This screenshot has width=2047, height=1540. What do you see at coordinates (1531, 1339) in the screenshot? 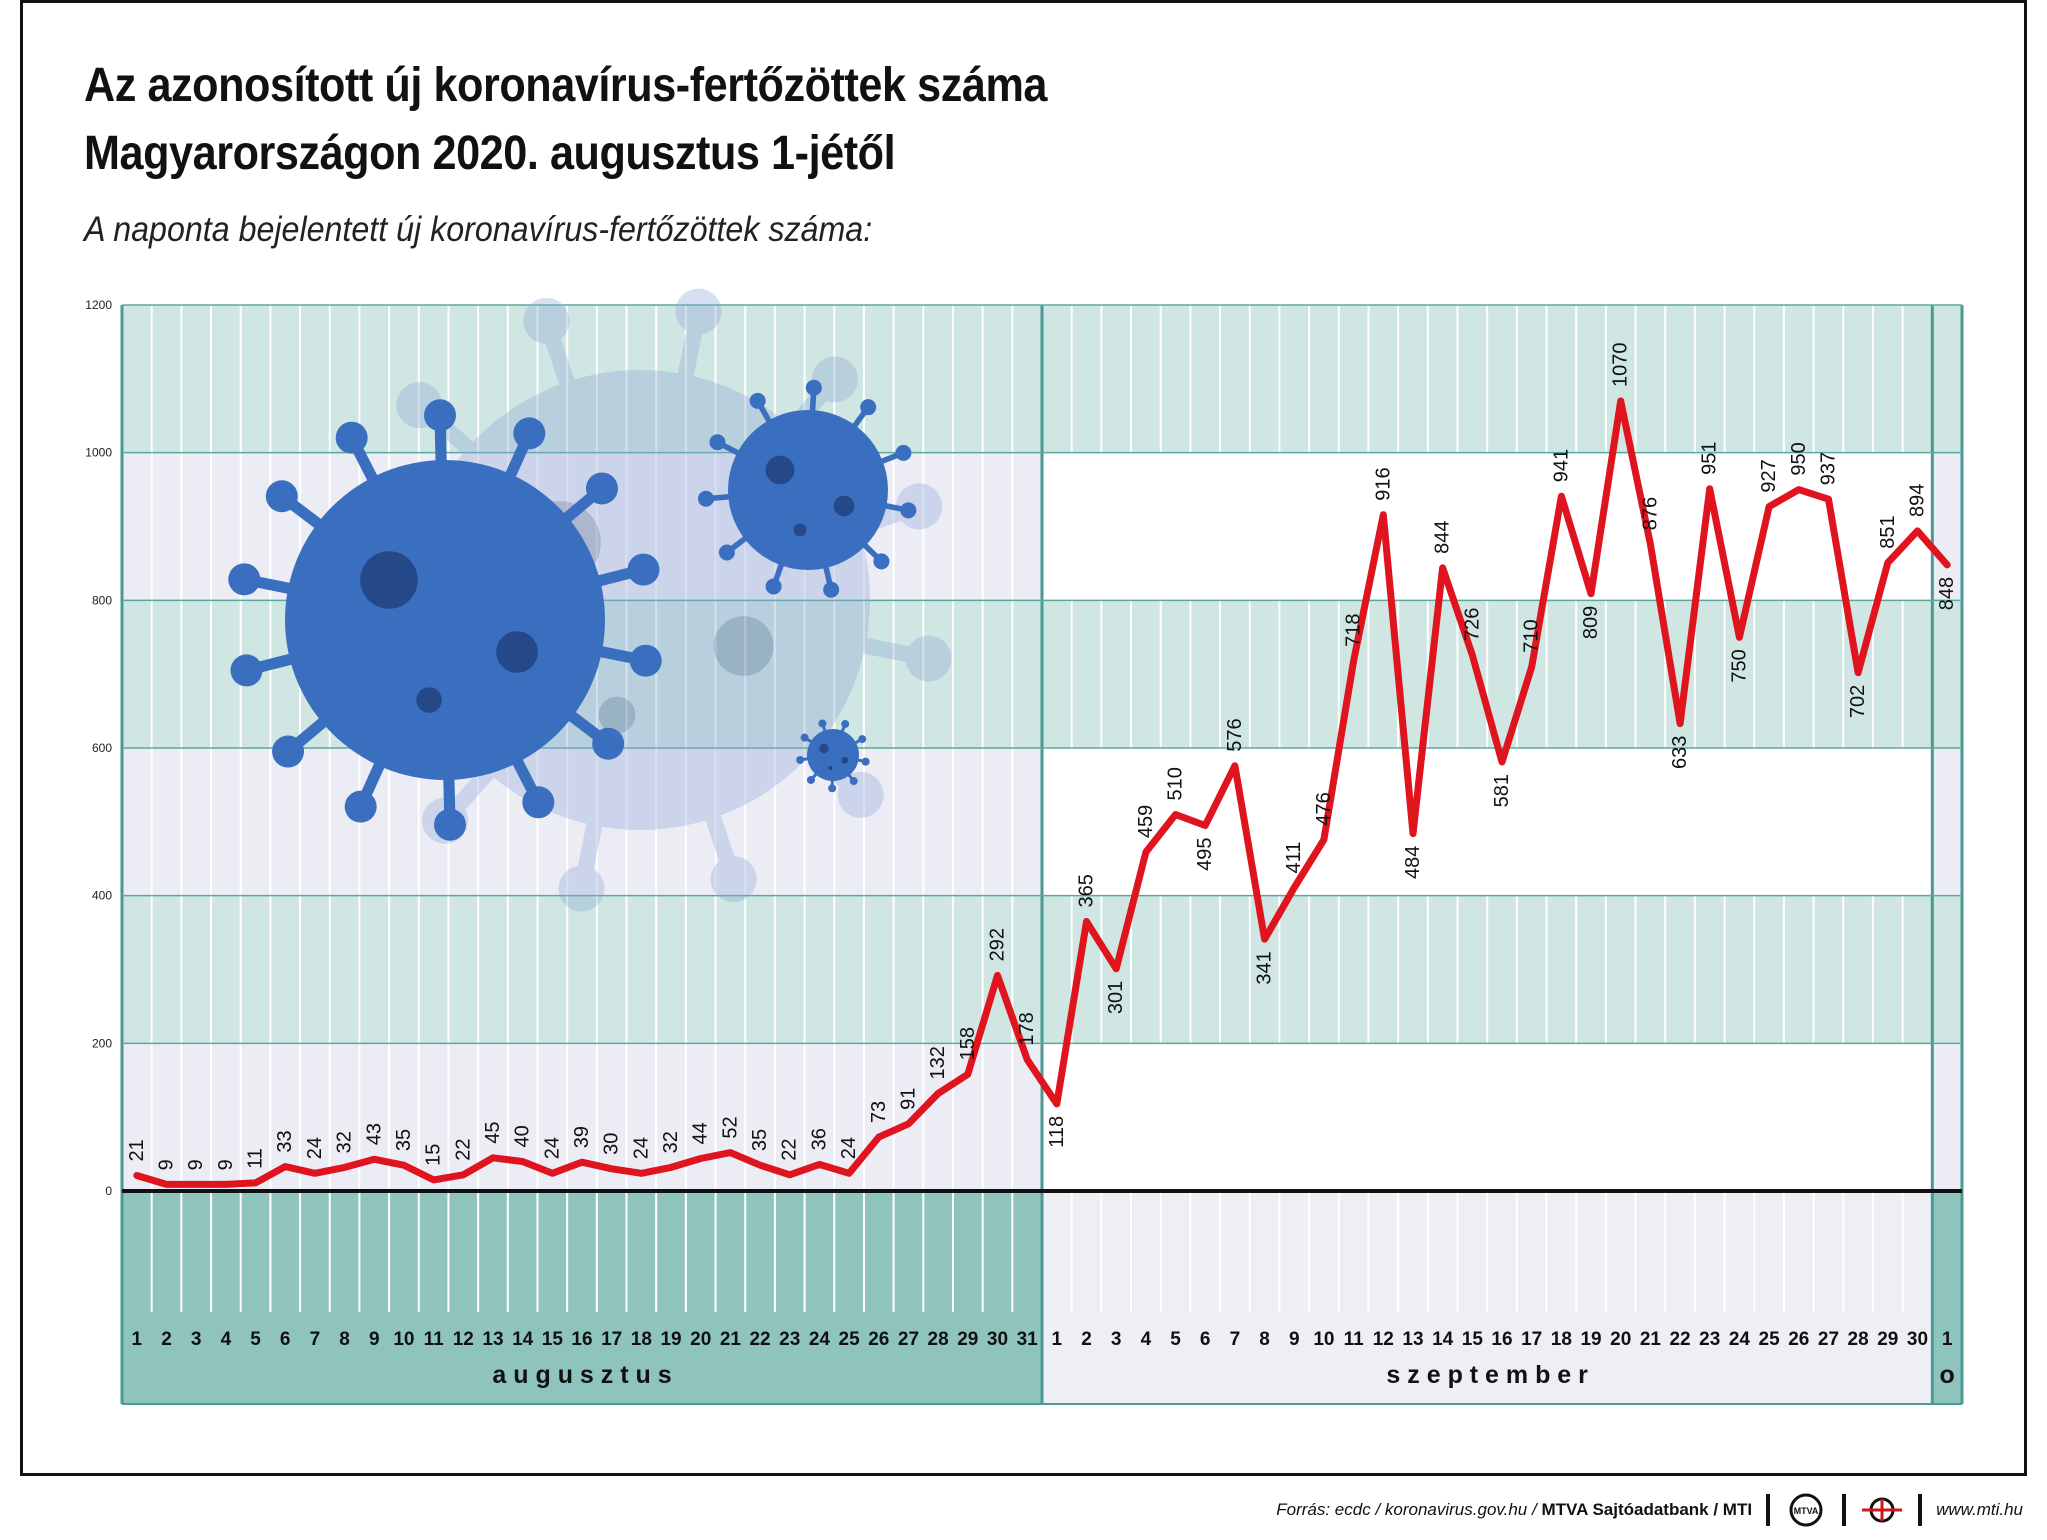
I see `x-tick-label: 17` at bounding box center [1531, 1339].